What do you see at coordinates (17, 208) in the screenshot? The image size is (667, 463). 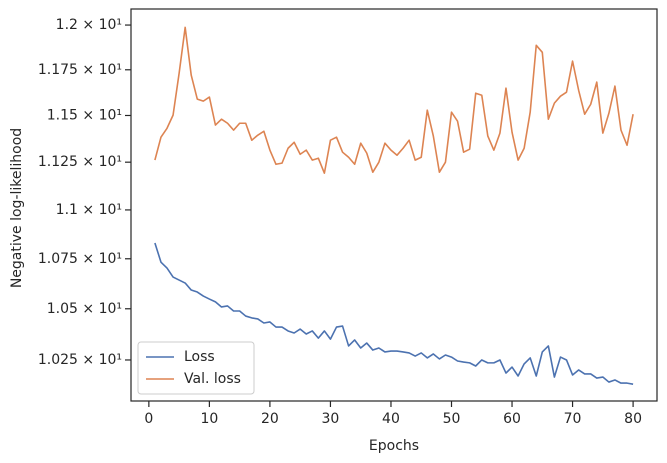 I see `y-axis-label: Negative log-likelihood` at bounding box center [17, 208].